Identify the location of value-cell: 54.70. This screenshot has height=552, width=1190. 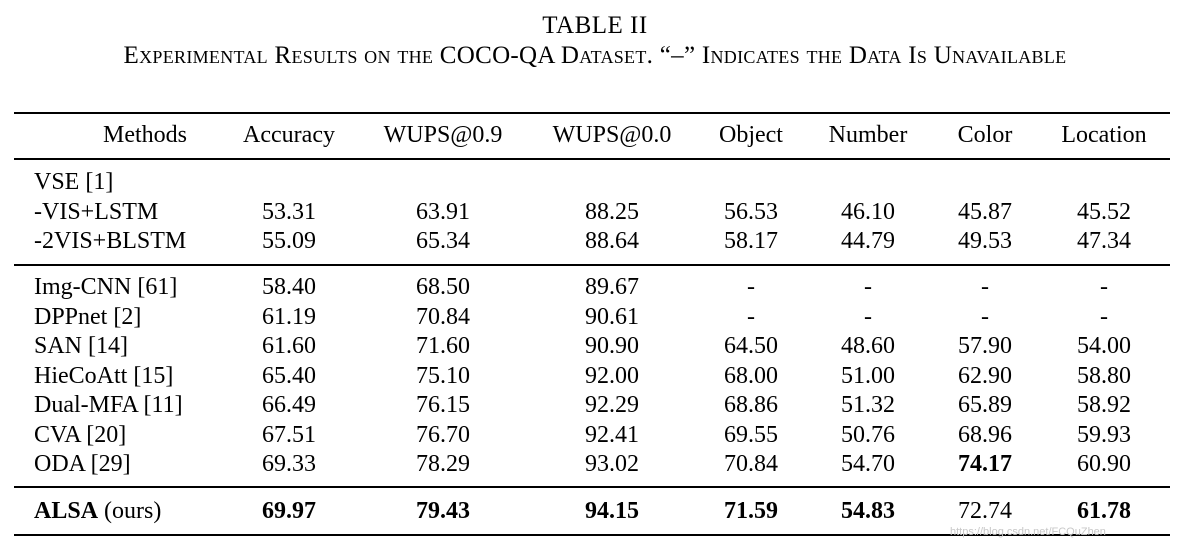
(868, 464).